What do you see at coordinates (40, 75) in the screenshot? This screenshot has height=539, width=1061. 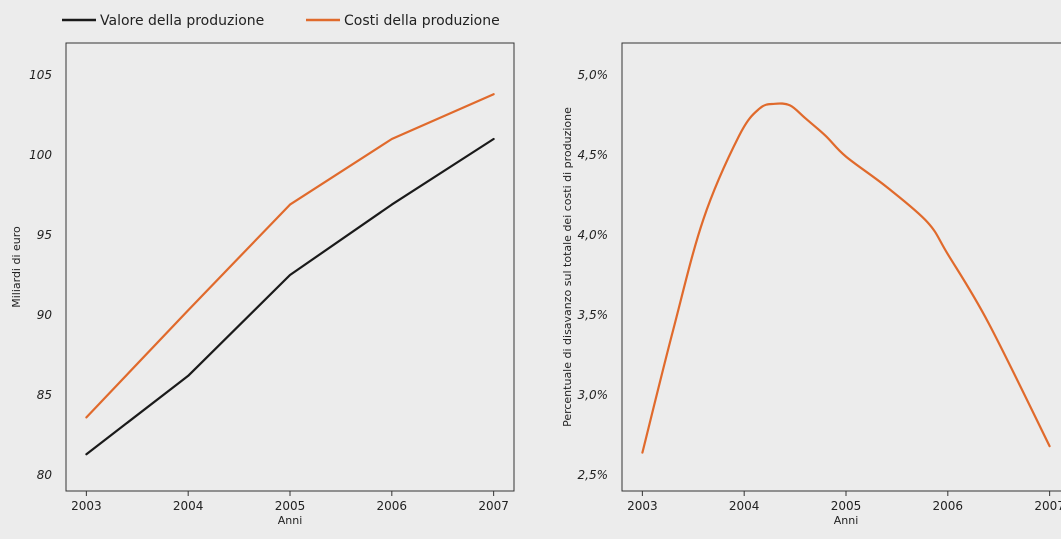 I see `y-tick-label: 105` at bounding box center [40, 75].